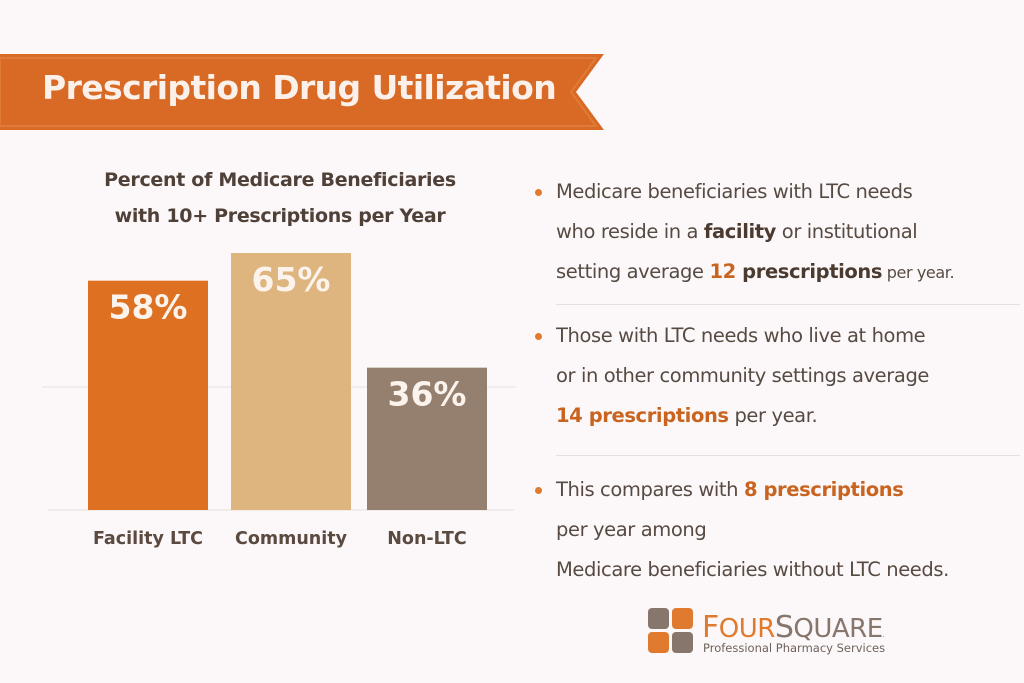  What do you see at coordinates (739, 231) in the screenshot?
I see `emphasis-facility: facility` at bounding box center [739, 231].